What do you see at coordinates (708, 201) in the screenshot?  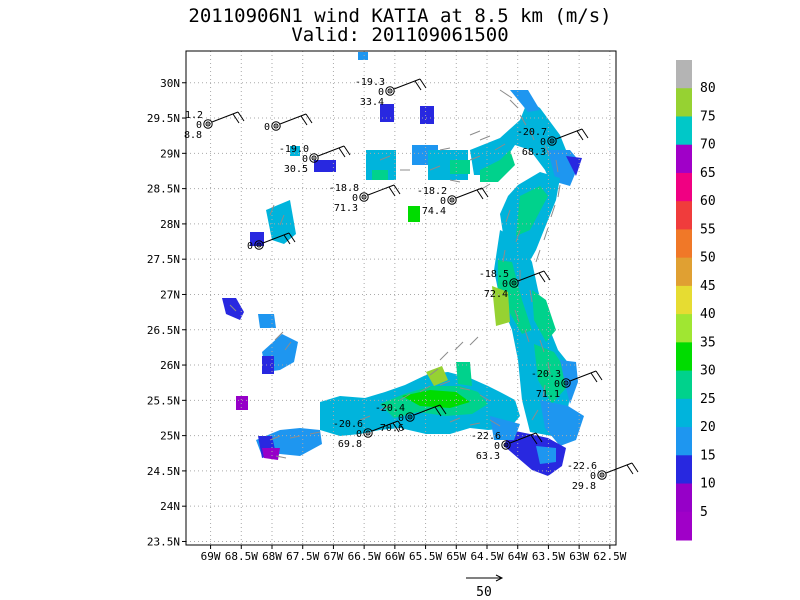 I see `colorbar-label: 60` at bounding box center [708, 201].